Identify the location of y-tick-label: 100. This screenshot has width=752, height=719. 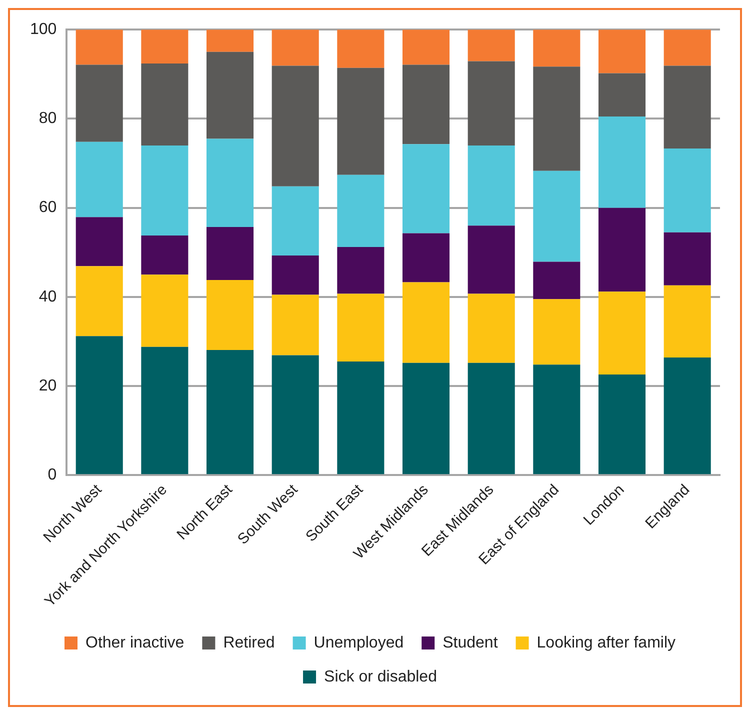
(43, 29).